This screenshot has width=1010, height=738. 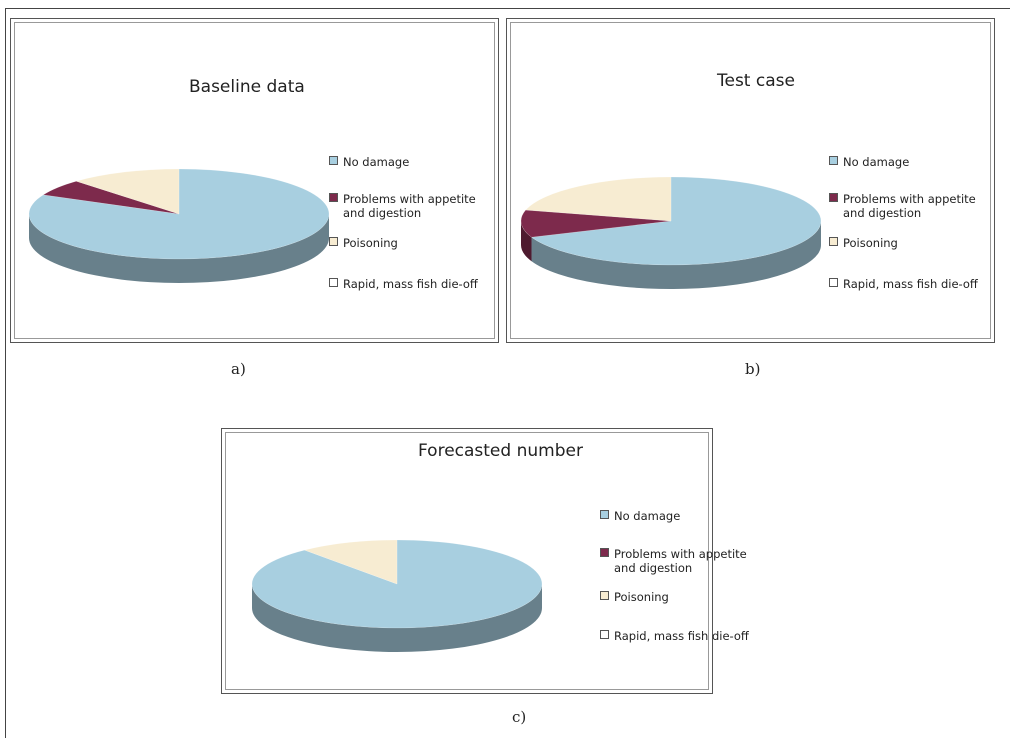 What do you see at coordinates (753, 369) in the screenshot?
I see `caption-b: b)` at bounding box center [753, 369].